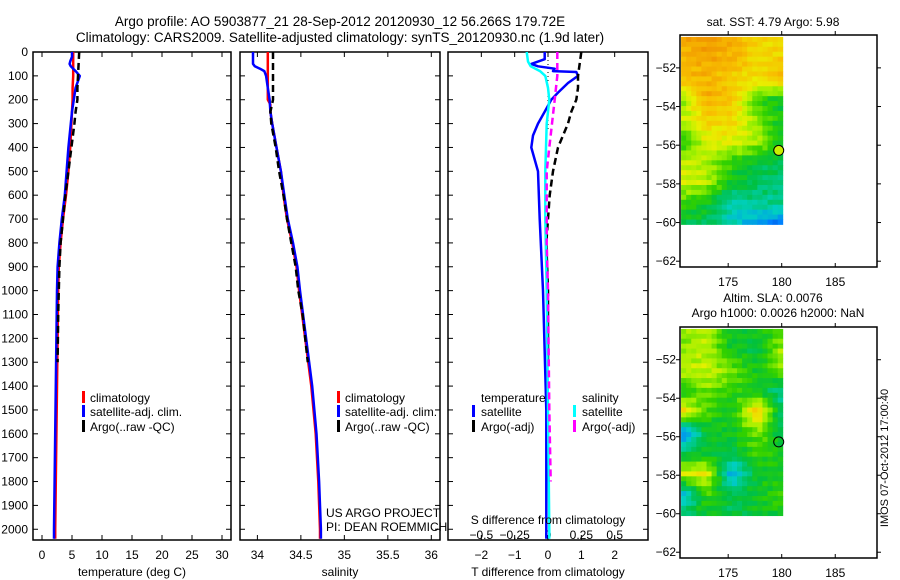 The width and height of the screenshot is (900, 580). Describe the element at coordinates (513, 398) in the screenshot. I see `legend-header-temperature: temperature` at that location.